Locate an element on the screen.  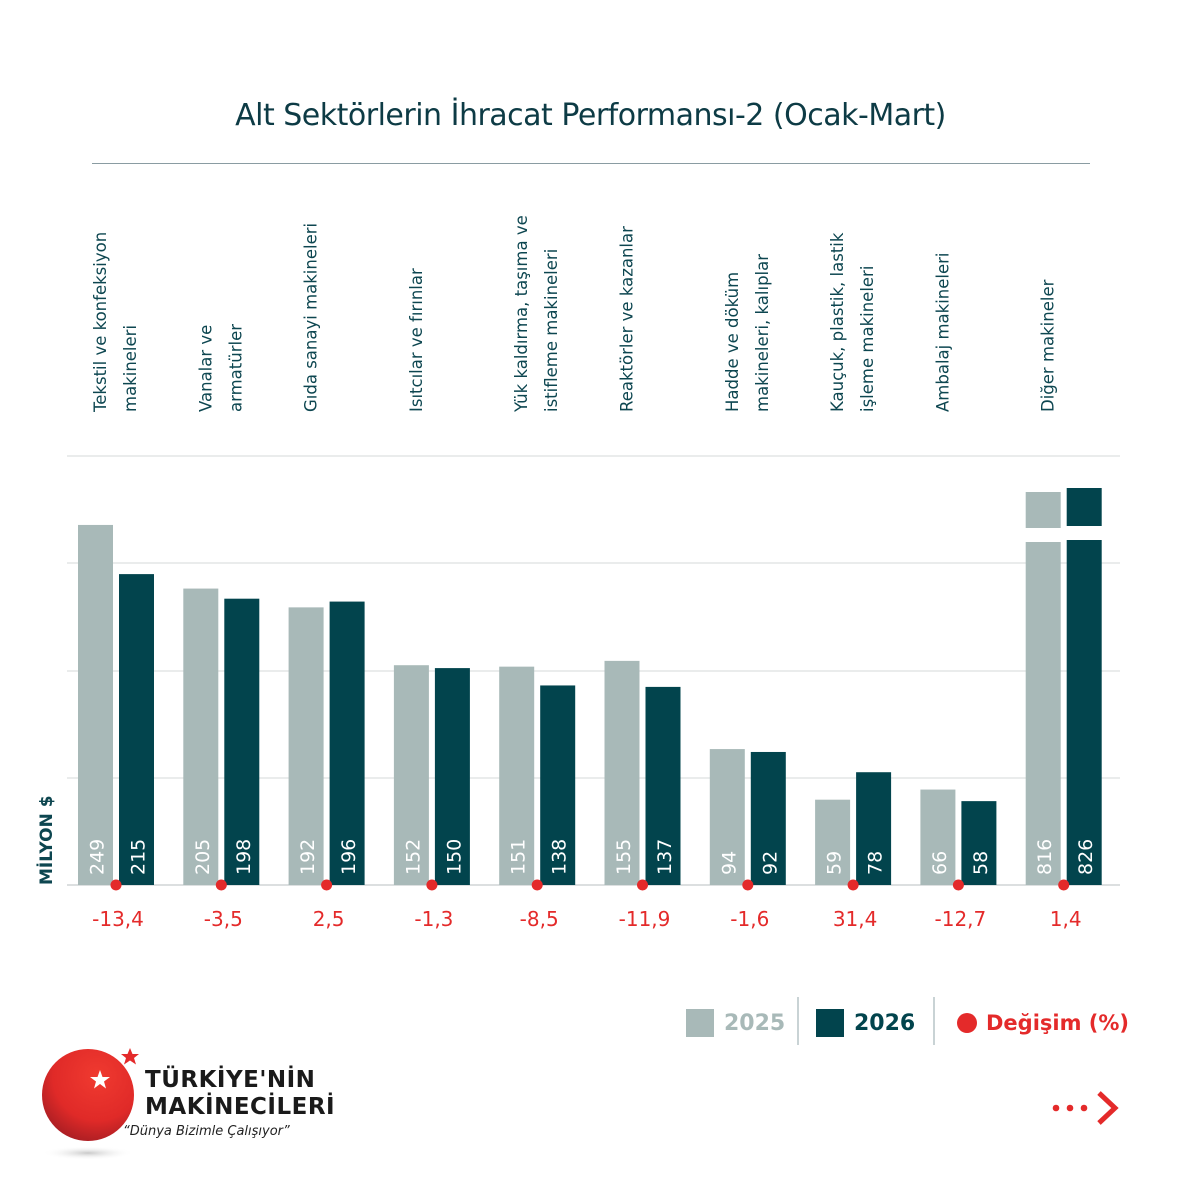
category-label: makineleri is located at coordinates (130, 368).